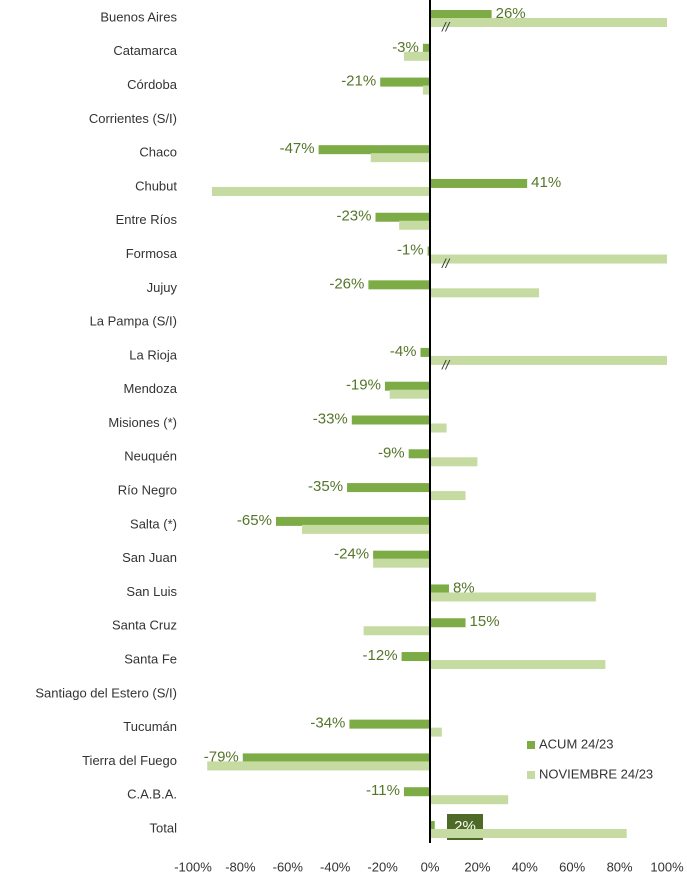 The width and height of the screenshot is (687, 891). I want to click on category-label: Misiones (*), so click(142, 422).